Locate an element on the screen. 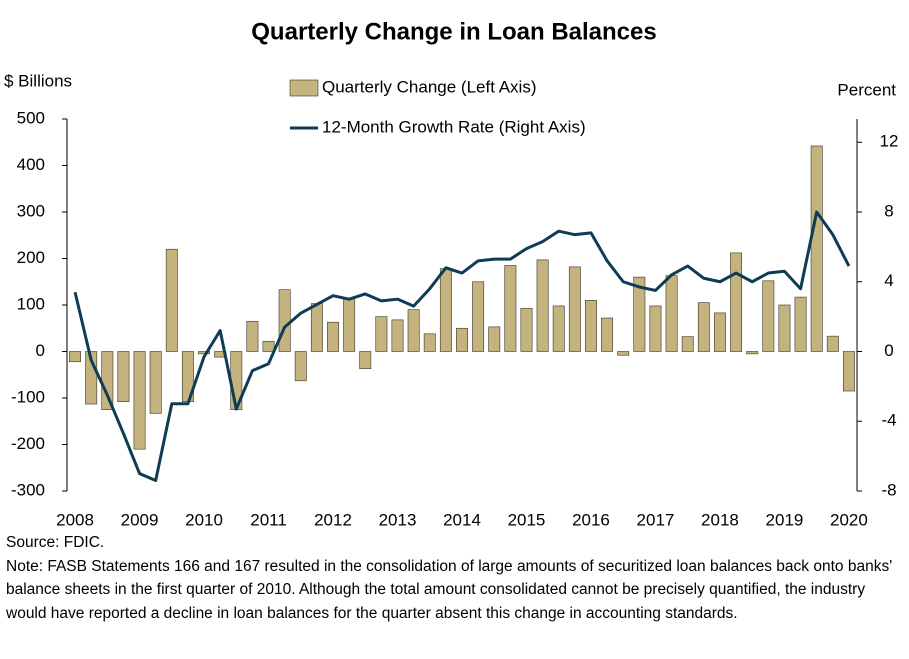 The width and height of the screenshot is (909, 659). y-tick-label: 500 is located at coordinates (31, 117).